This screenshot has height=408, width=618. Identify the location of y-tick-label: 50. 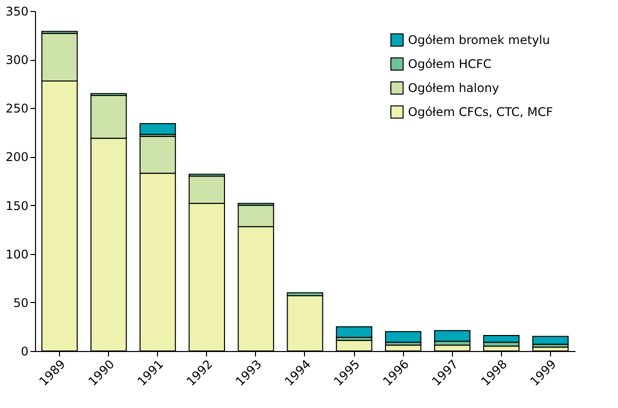
(20, 303).